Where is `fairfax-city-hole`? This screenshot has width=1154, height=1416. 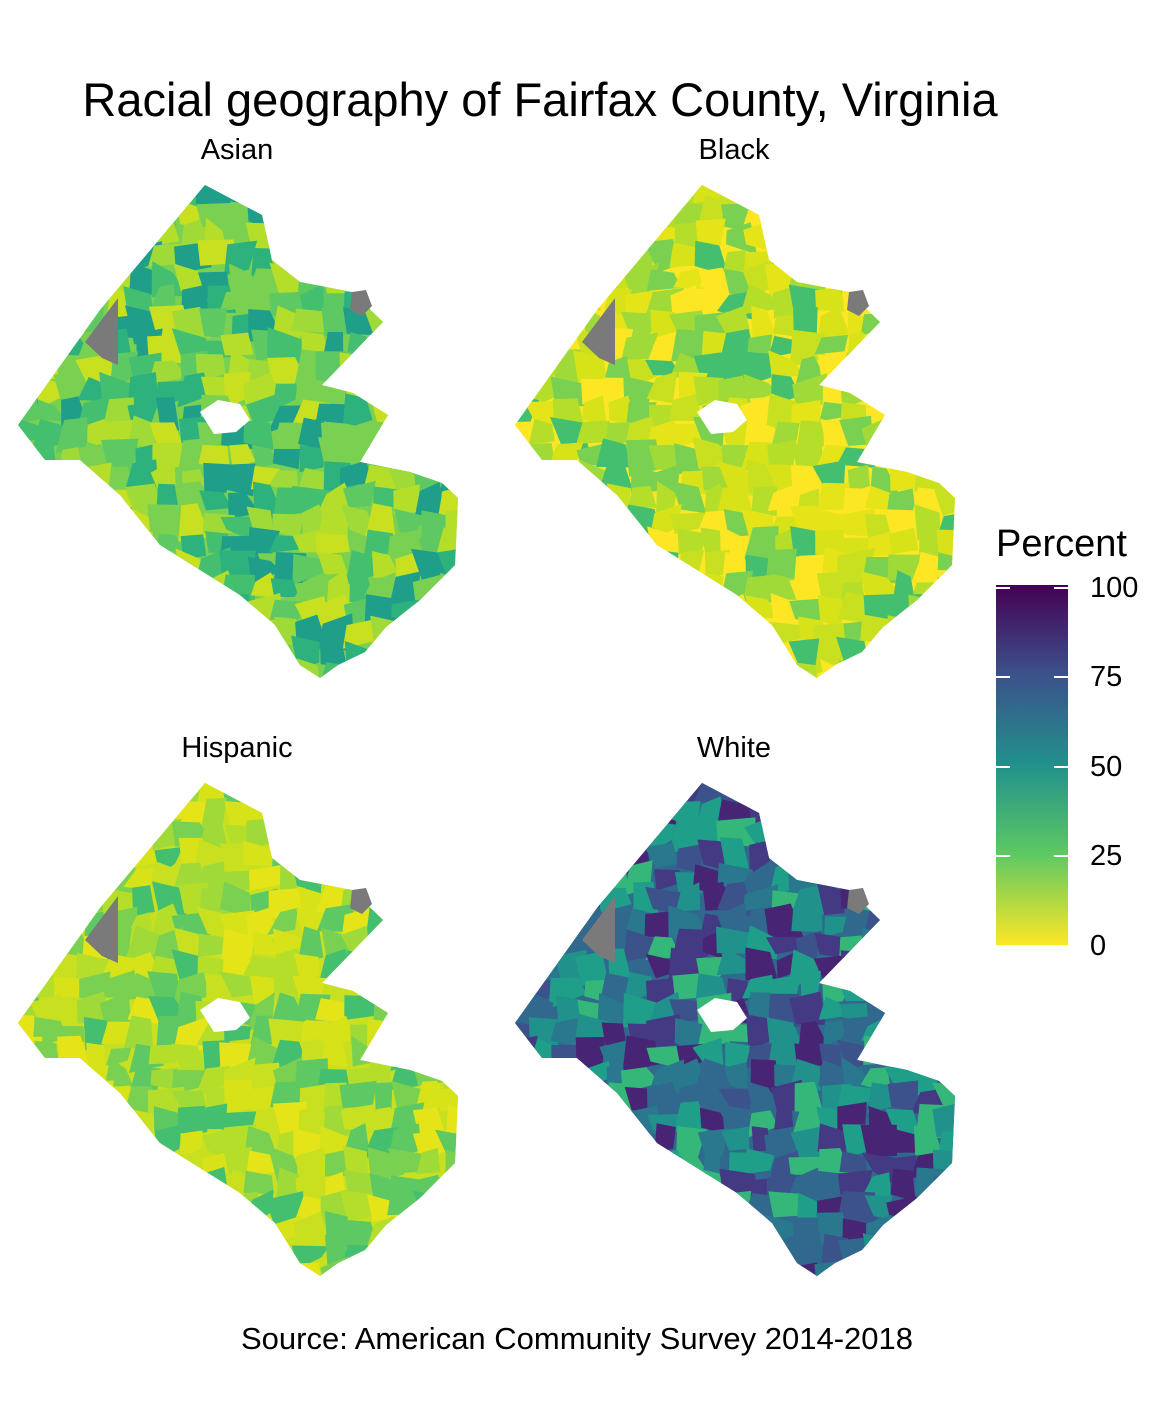 fairfax-city-hole is located at coordinates (225, 1015).